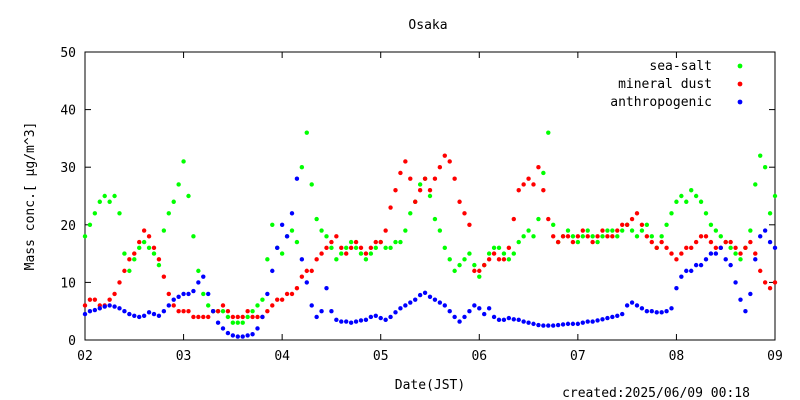 The image size is (800, 400). What do you see at coordinates (72, 341) in the screenshot?
I see `y-tick-label: 0` at bounding box center [72, 341].